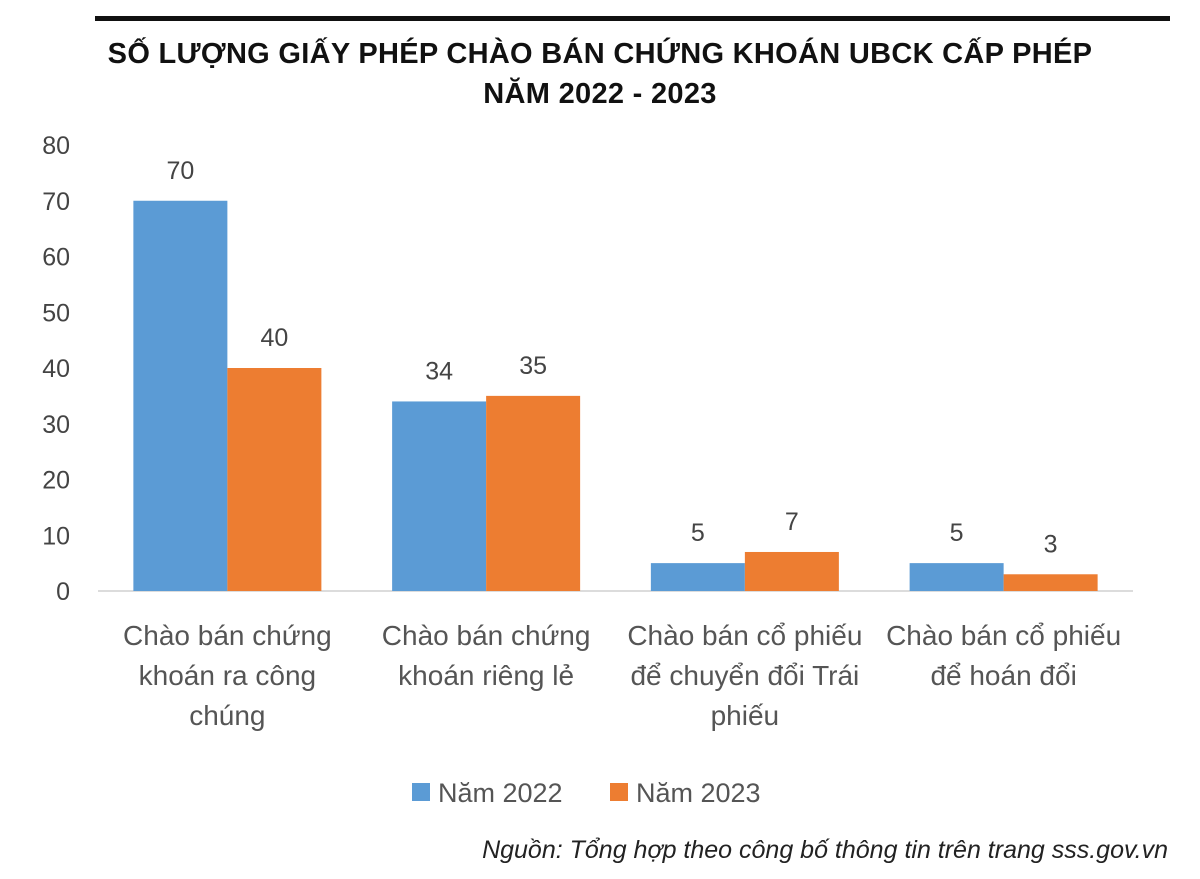 Image resolution: width=1200 pixels, height=879 pixels. What do you see at coordinates (56, 425) in the screenshot?
I see `y-tick-label: 30` at bounding box center [56, 425].